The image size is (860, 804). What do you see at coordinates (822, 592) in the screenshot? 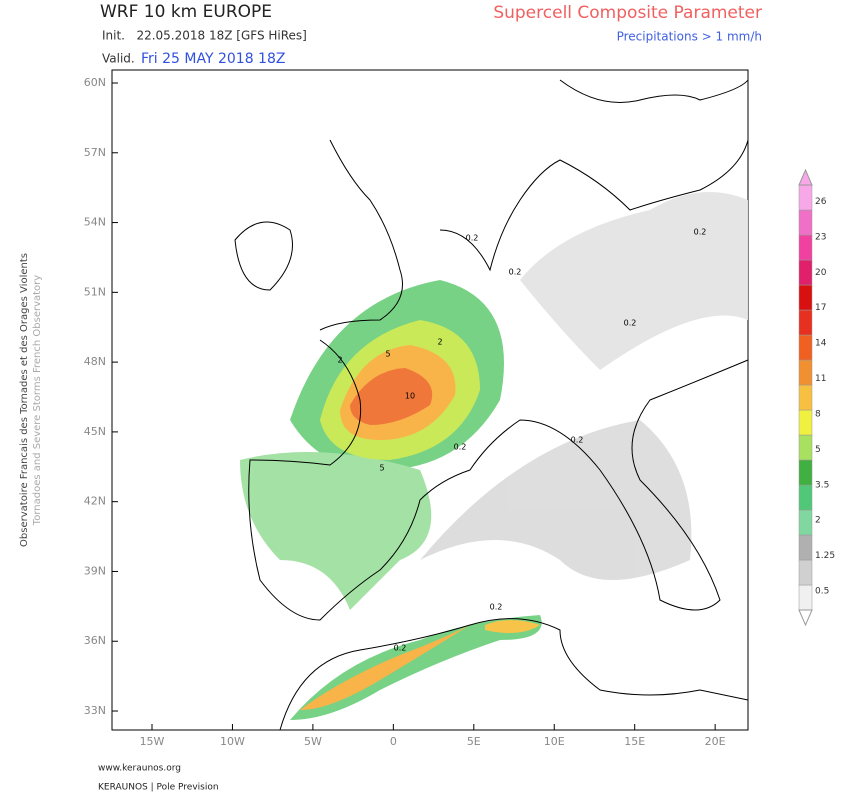
I see `colorbar-label: 0.5` at bounding box center [822, 592].